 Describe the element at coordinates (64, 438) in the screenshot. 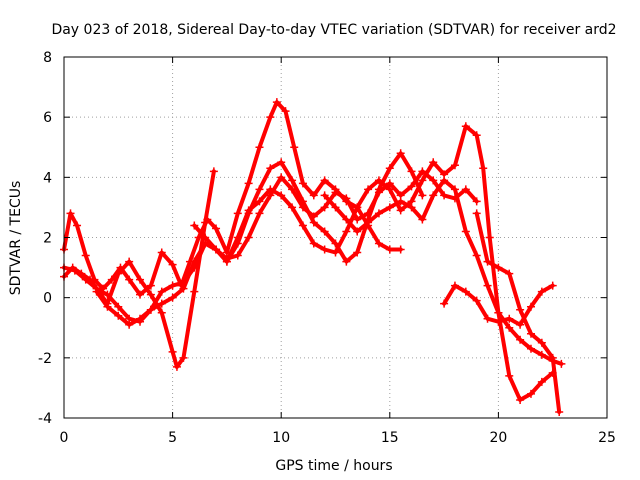

I see `x-tick-label: 0` at that location.